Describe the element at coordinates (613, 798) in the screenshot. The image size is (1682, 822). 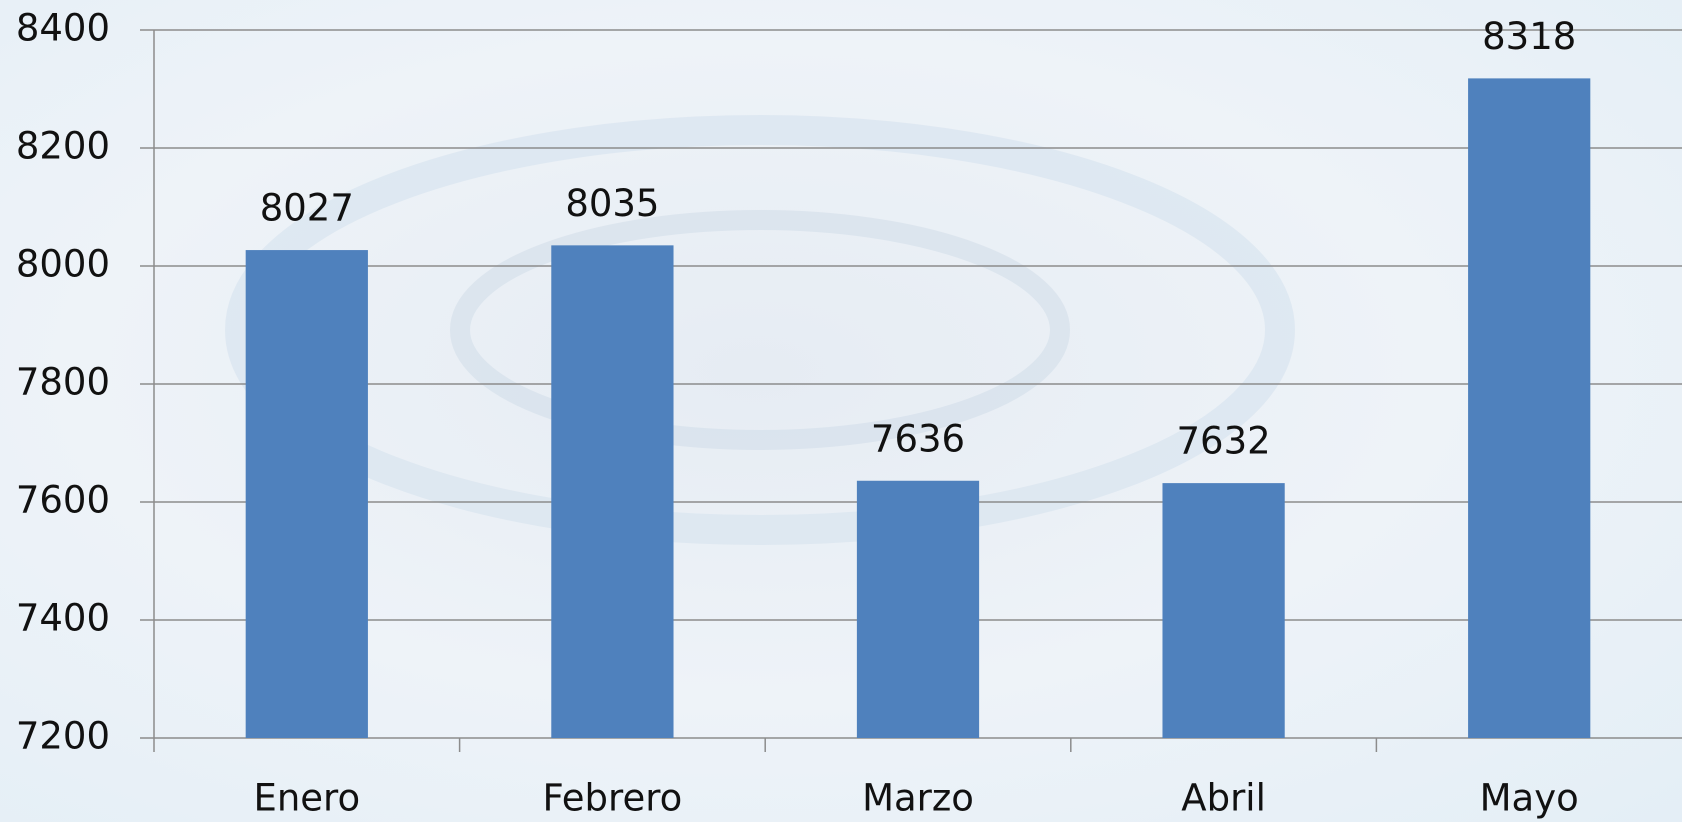
I see `x-tick-label: Febrero` at that location.